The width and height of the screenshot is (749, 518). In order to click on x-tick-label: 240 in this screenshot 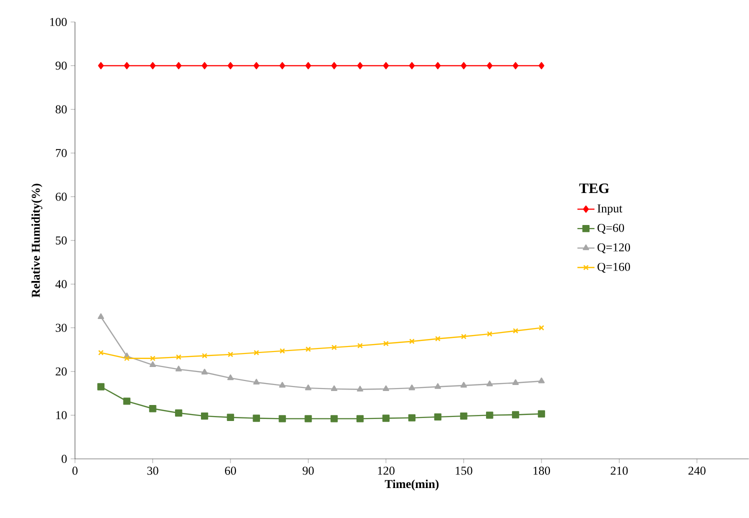, I will do `click(697, 470)`.